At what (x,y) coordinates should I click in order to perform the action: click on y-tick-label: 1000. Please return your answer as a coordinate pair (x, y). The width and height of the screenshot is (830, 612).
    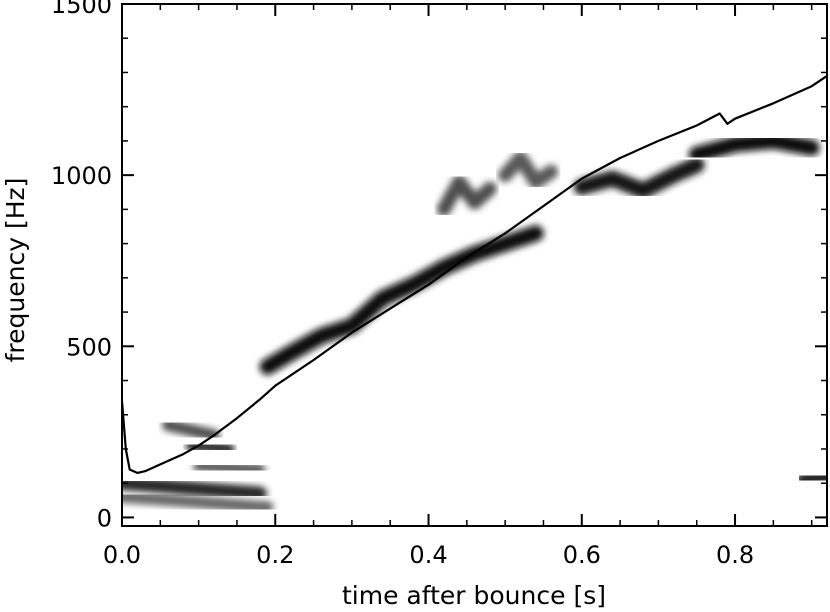
    Looking at the image, I should click on (81, 176).